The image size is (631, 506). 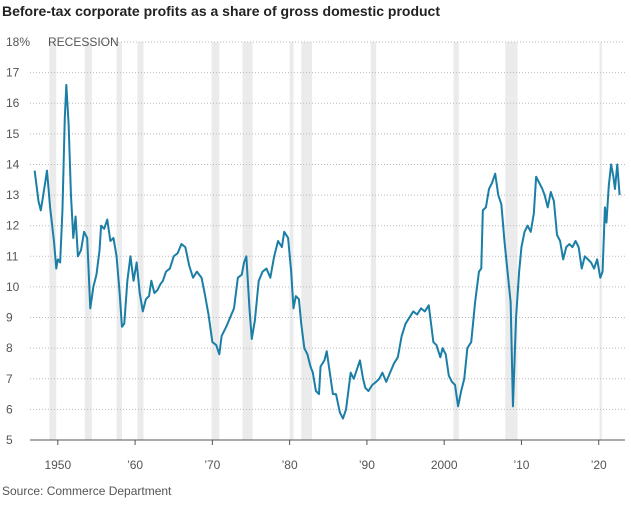 I want to click on y-tick-label: 18%, so click(x=18, y=42).